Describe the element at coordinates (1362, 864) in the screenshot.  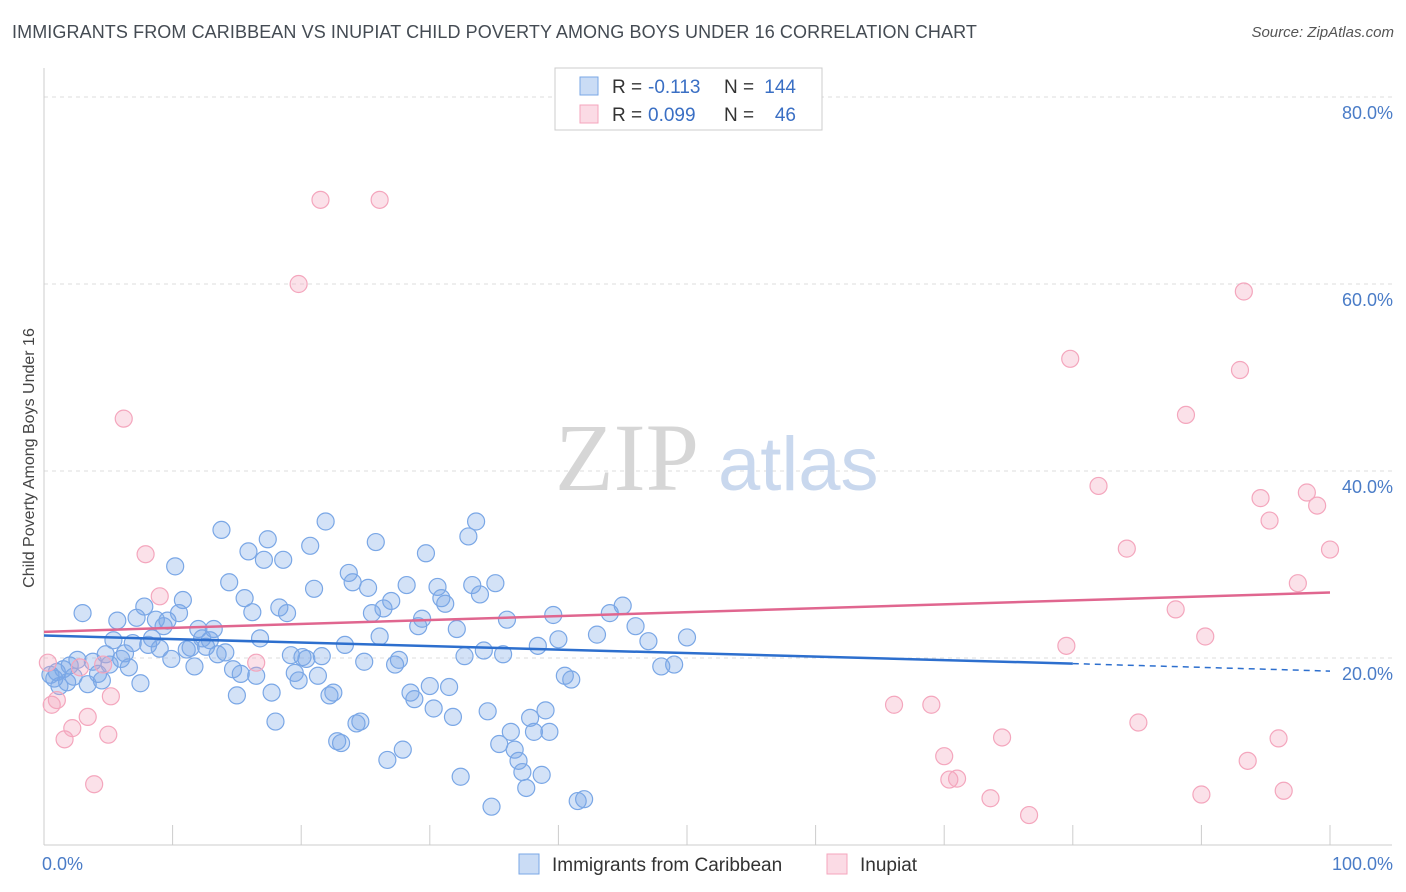
I see `x-tick-label-max: 100.0%` at that location.